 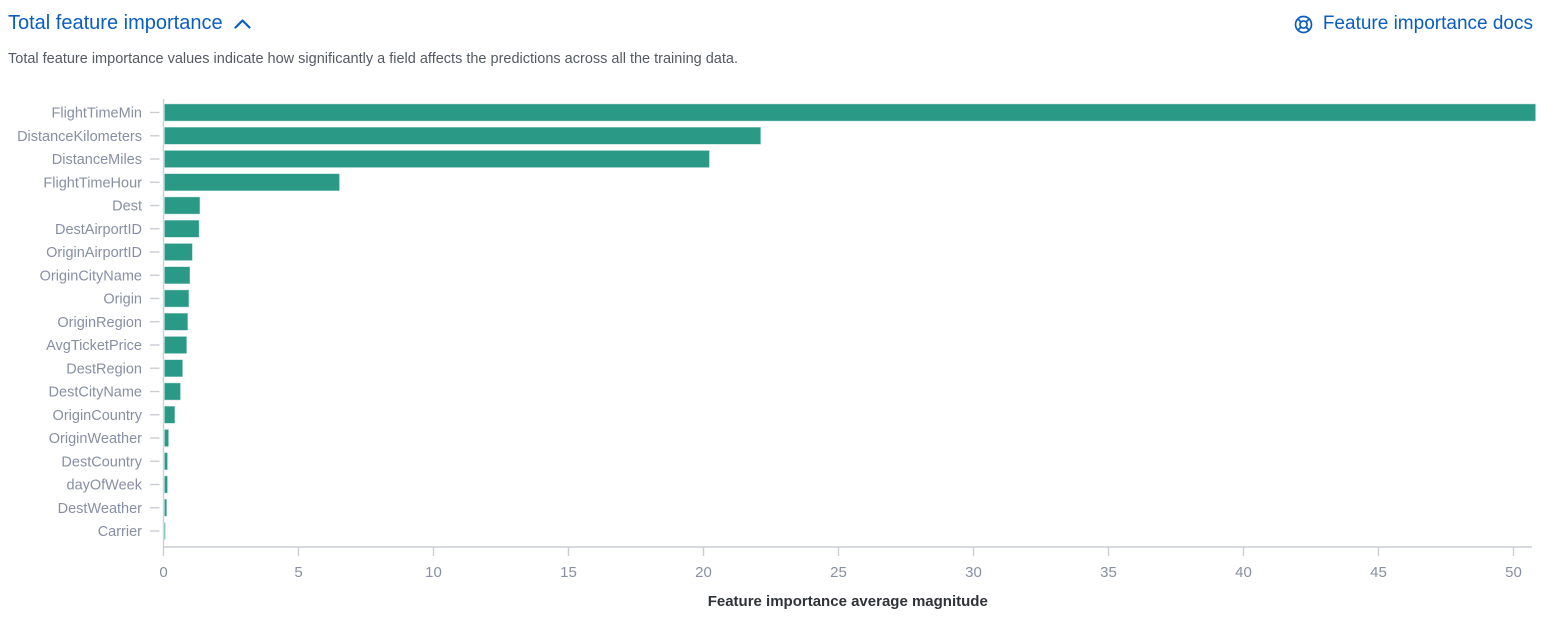 What do you see at coordinates (703, 572) in the screenshot?
I see `x-tick-label: 20` at bounding box center [703, 572].